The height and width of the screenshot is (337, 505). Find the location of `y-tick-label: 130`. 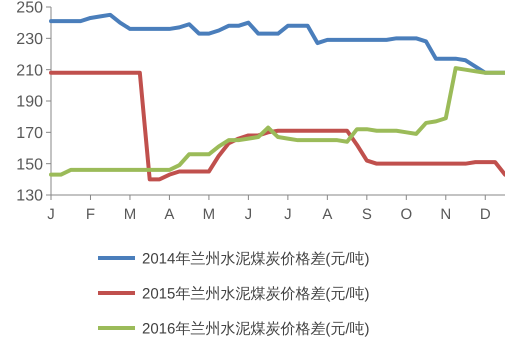

y-tick-label: 130 is located at coordinates (30, 196).